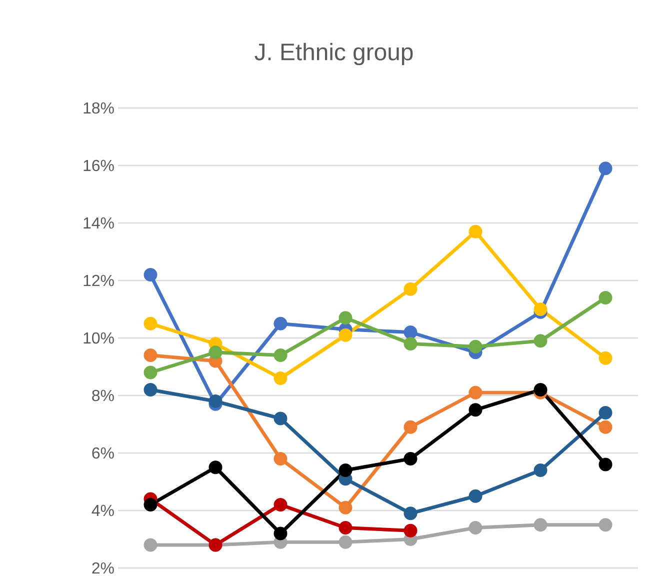  I want to click on chart-title: J. Ethnic group, so click(333, 54).